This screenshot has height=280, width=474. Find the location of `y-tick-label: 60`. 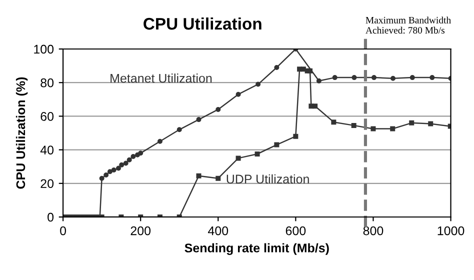

y-tick-label: 60 is located at coordinates (47, 116).